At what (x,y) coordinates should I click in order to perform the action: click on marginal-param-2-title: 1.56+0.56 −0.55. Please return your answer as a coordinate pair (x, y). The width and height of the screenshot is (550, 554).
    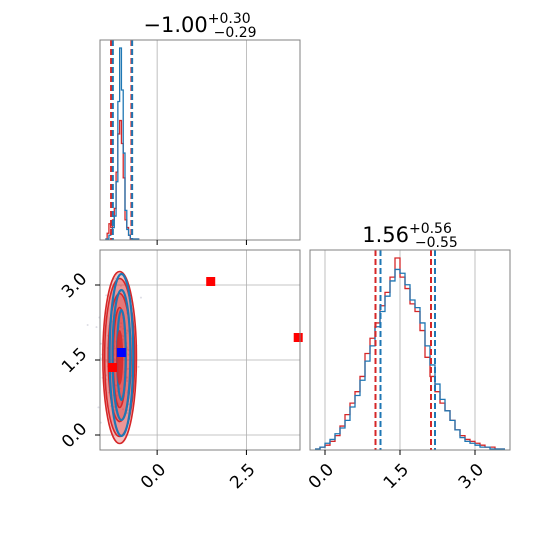
    Looking at the image, I should click on (410, 236).